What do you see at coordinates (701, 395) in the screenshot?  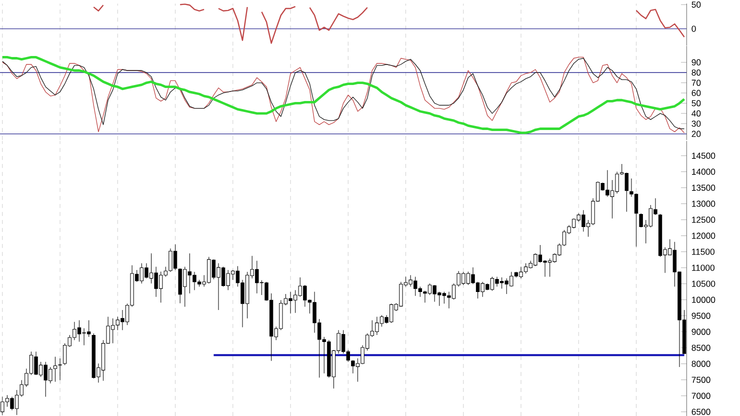 I see `y-tick-label: 7000` at bounding box center [701, 395].